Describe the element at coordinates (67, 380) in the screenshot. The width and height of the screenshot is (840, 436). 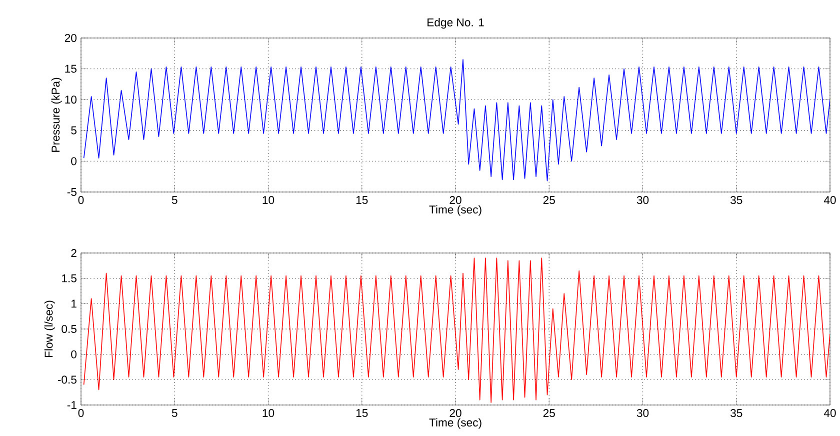
I see `y-tick-label: -0.5` at that location.